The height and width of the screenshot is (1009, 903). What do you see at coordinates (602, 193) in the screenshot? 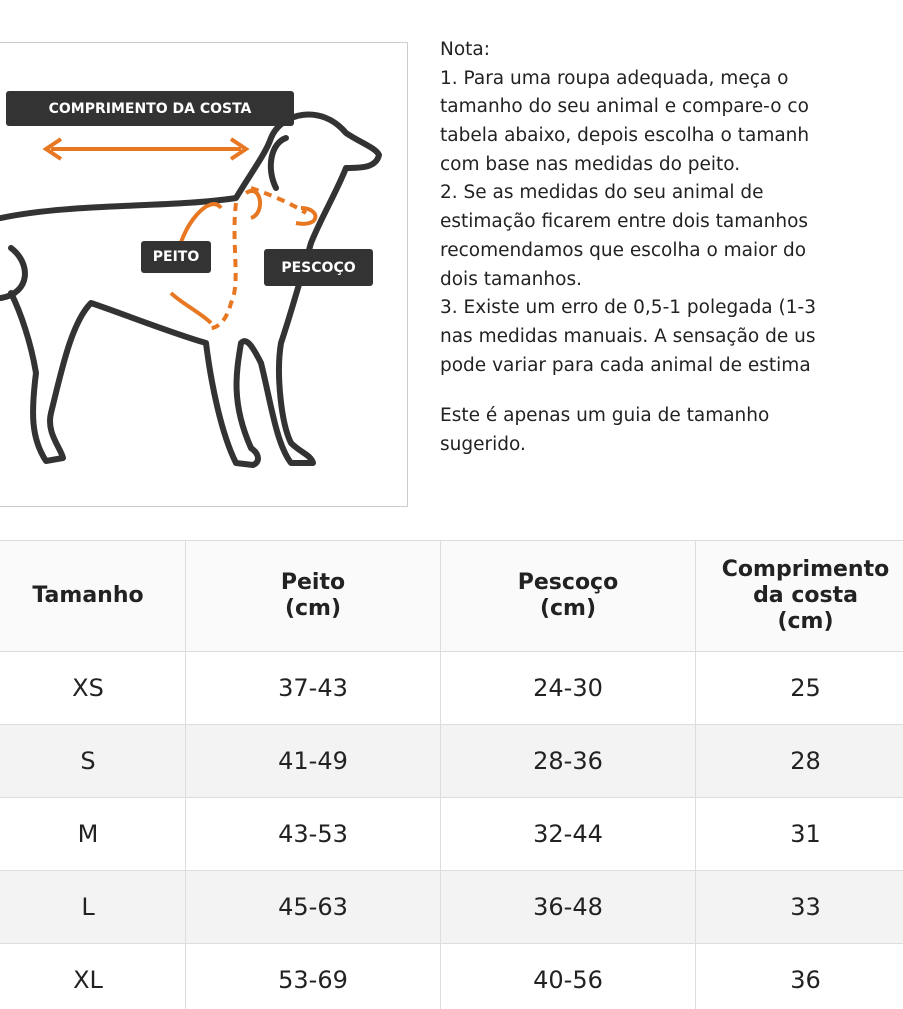
I see `note-line: 2. Se as medidas do seu animal de` at bounding box center [602, 193].